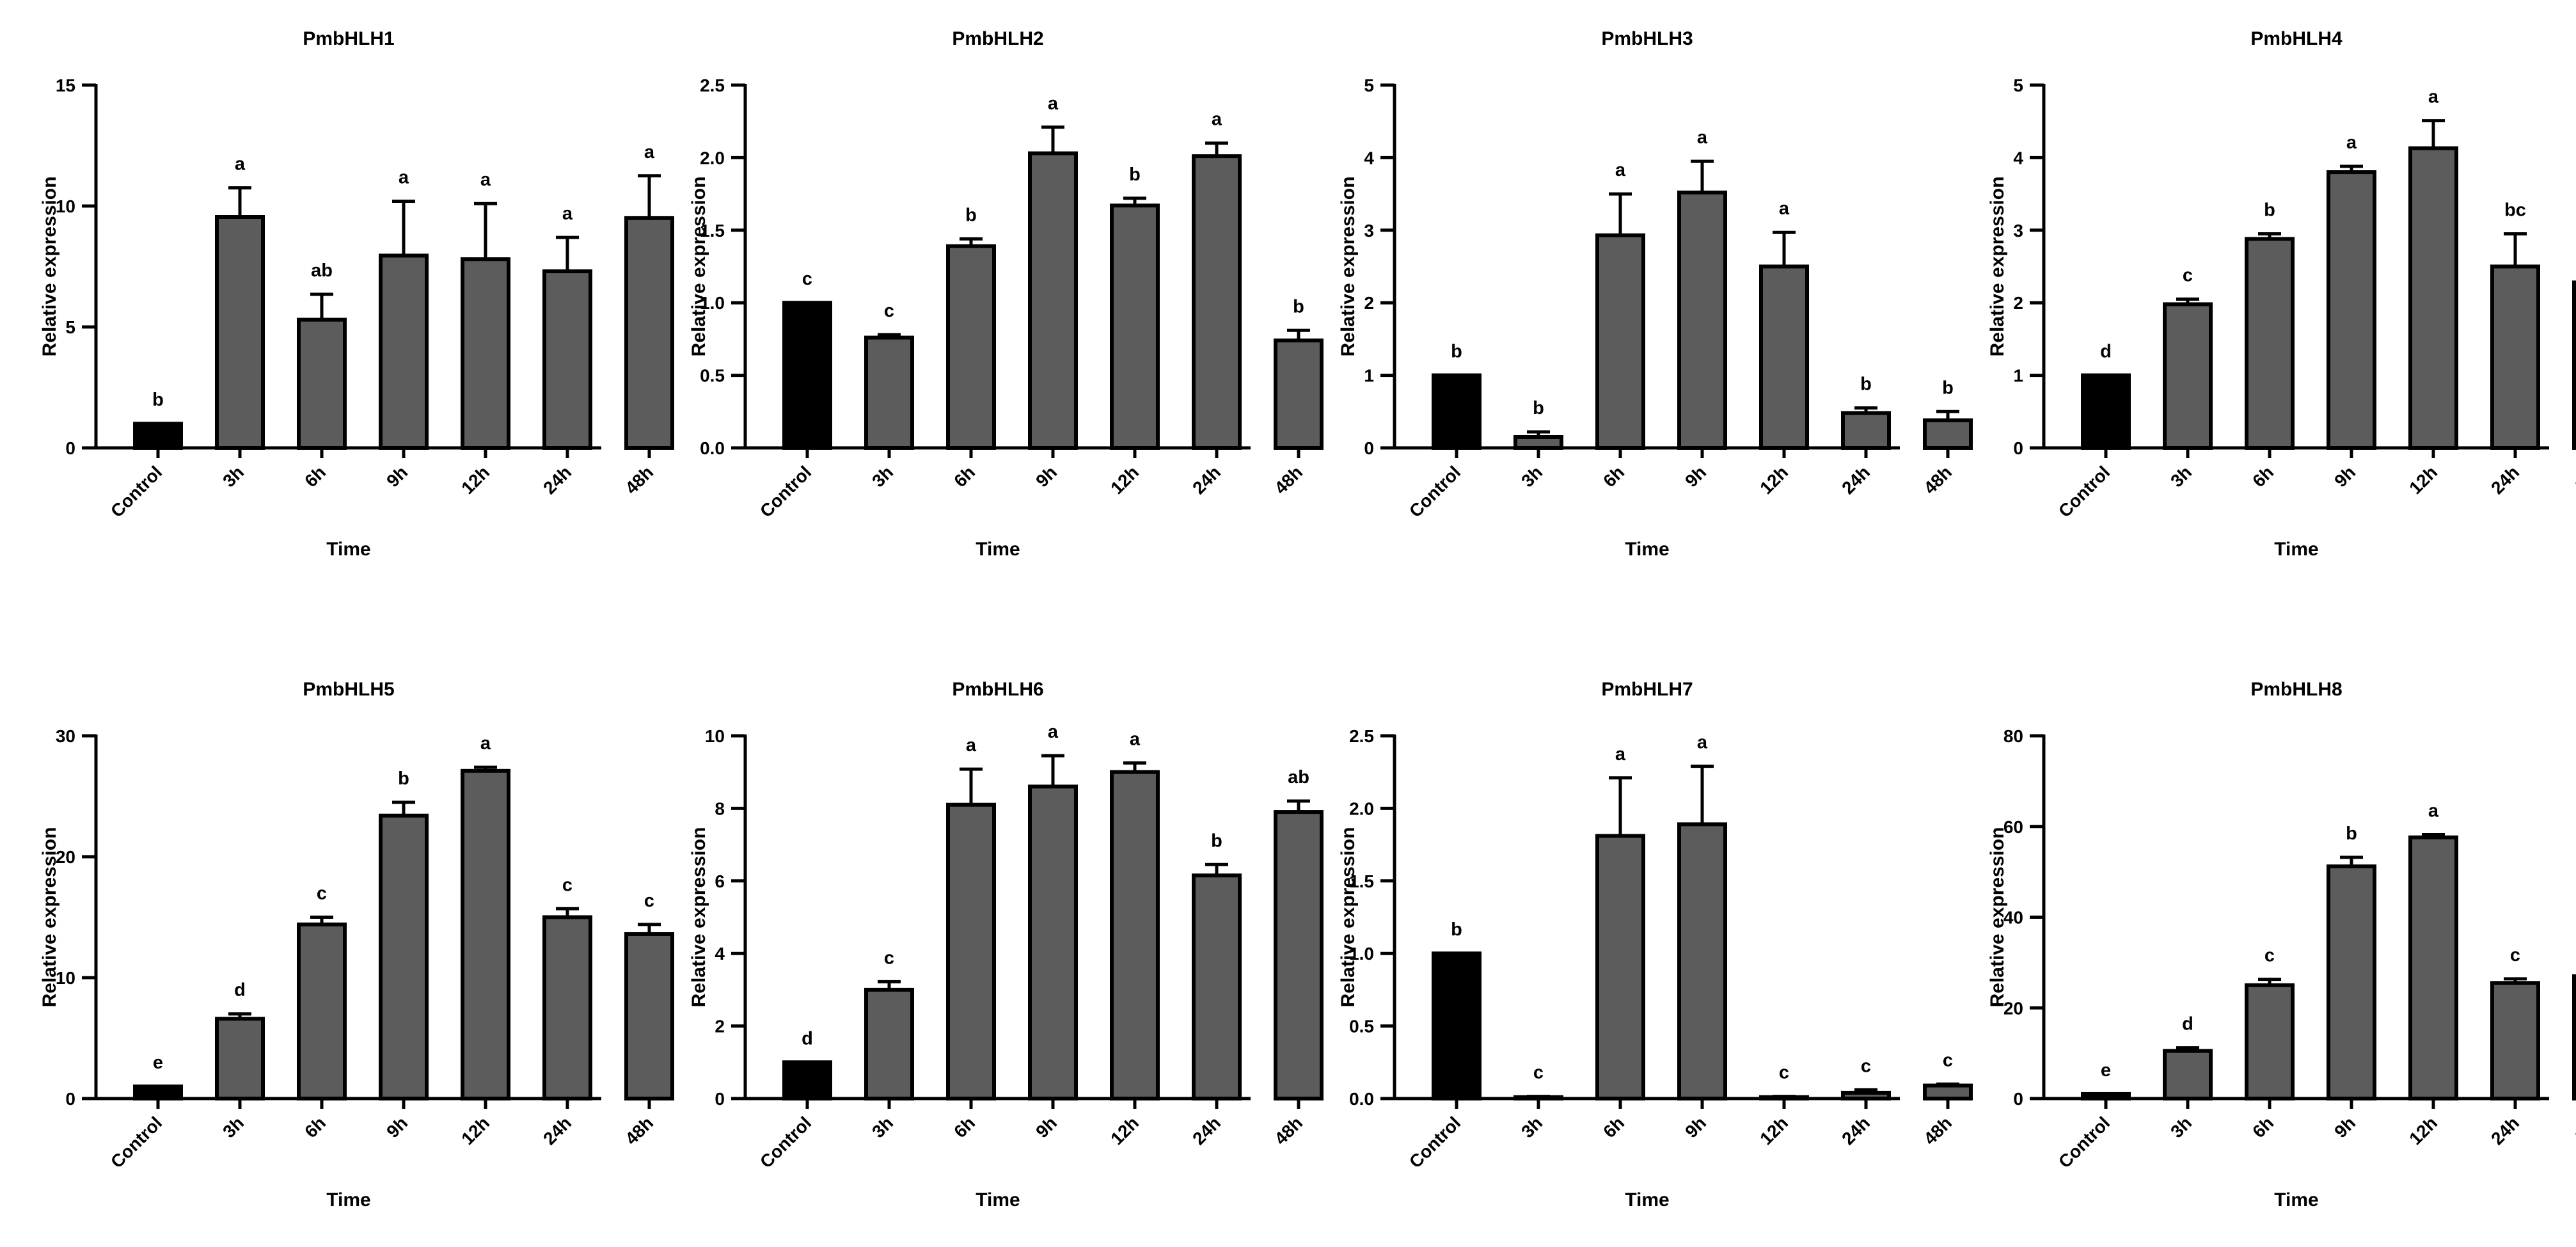  What do you see at coordinates (1647, 38) in the screenshot?
I see `chart-title: PmbHLH3` at bounding box center [1647, 38].